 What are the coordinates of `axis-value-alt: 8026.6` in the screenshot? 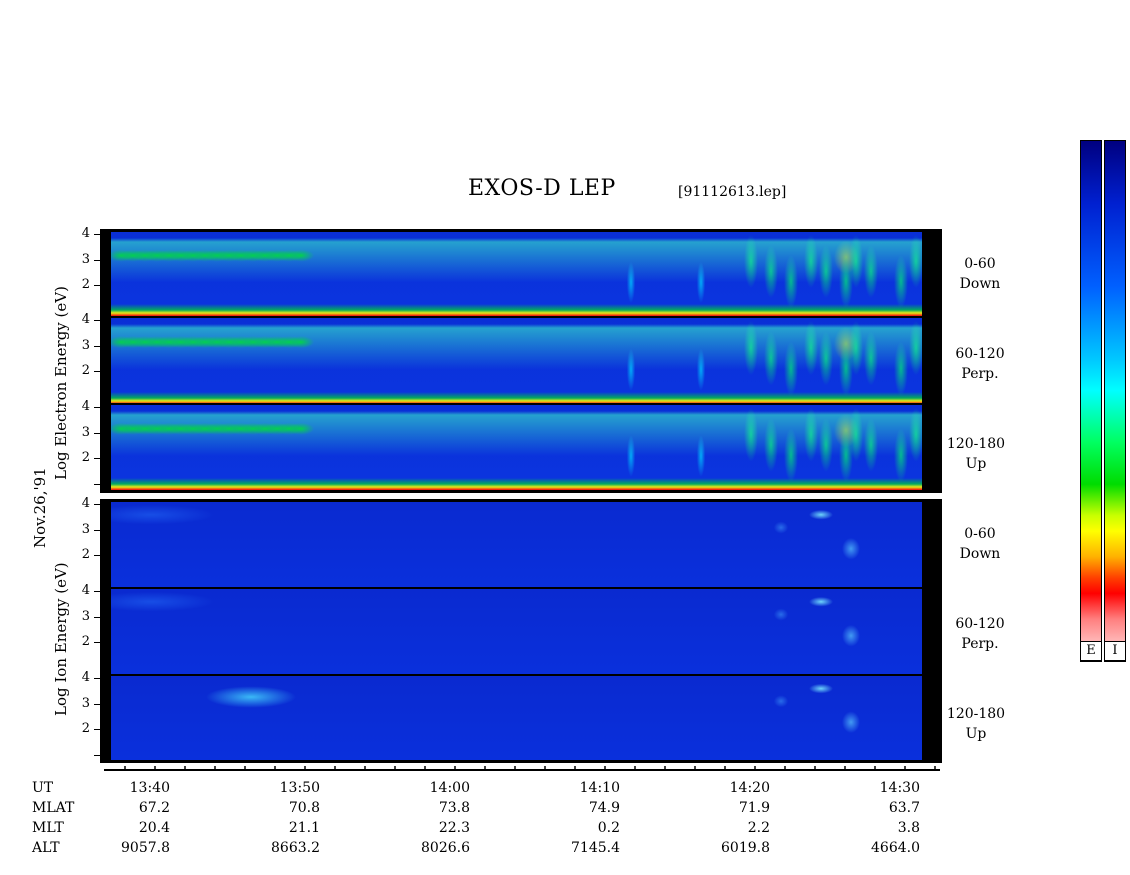 It's located at (445, 848).